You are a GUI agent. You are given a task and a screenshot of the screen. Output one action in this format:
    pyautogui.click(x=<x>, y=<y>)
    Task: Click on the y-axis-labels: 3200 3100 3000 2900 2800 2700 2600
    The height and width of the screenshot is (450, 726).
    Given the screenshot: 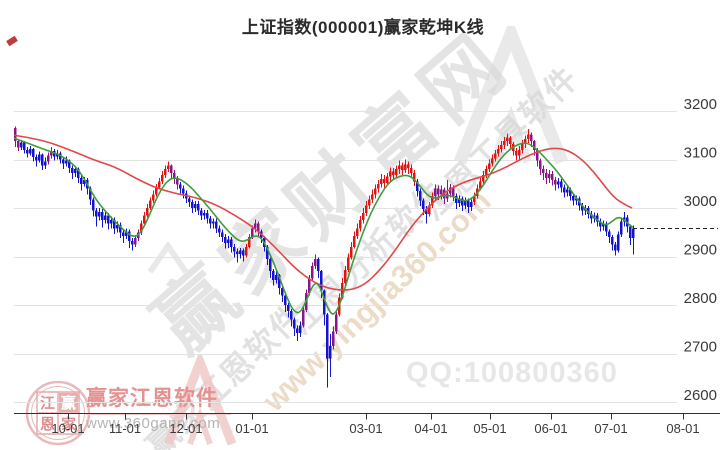 What is the action you would take?
    pyautogui.click(x=700, y=250)
    